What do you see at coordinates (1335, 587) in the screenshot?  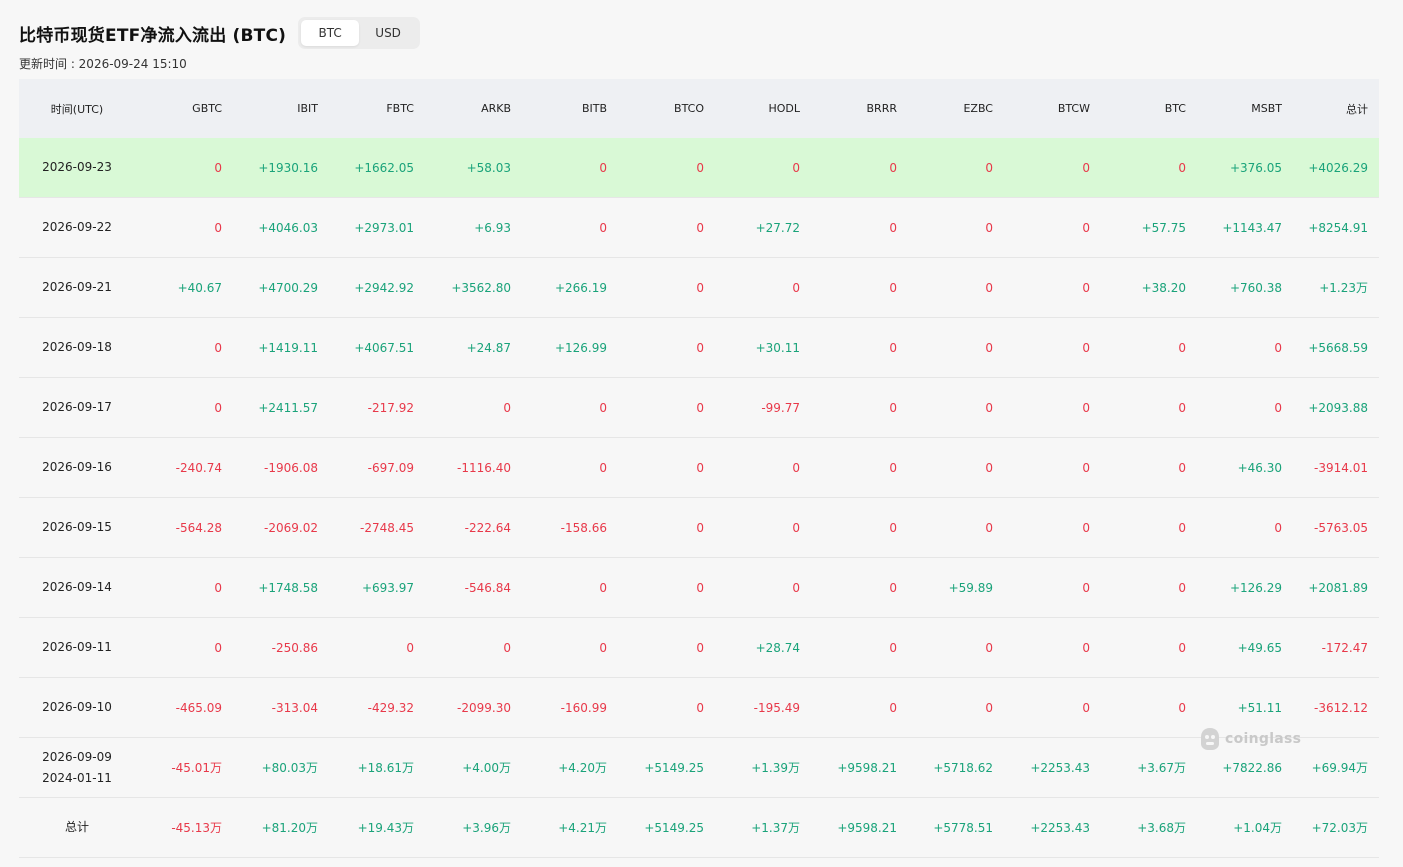 I see `flow-value-cell: +2081.89` at bounding box center [1335, 587].